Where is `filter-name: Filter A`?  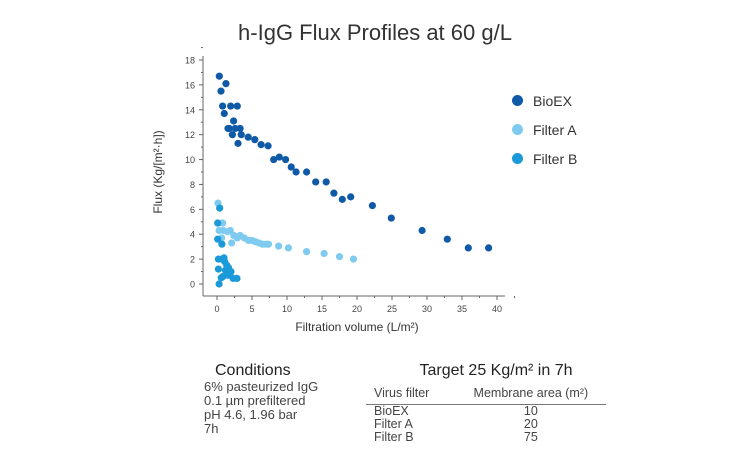 filter-name: Filter A is located at coordinates (393, 424).